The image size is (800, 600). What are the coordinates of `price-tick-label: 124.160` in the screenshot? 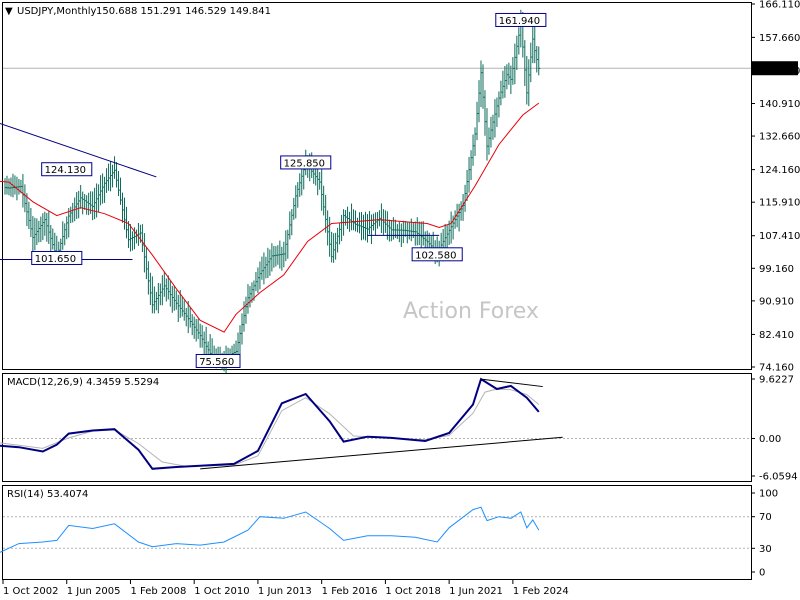 It's located at (779, 170).